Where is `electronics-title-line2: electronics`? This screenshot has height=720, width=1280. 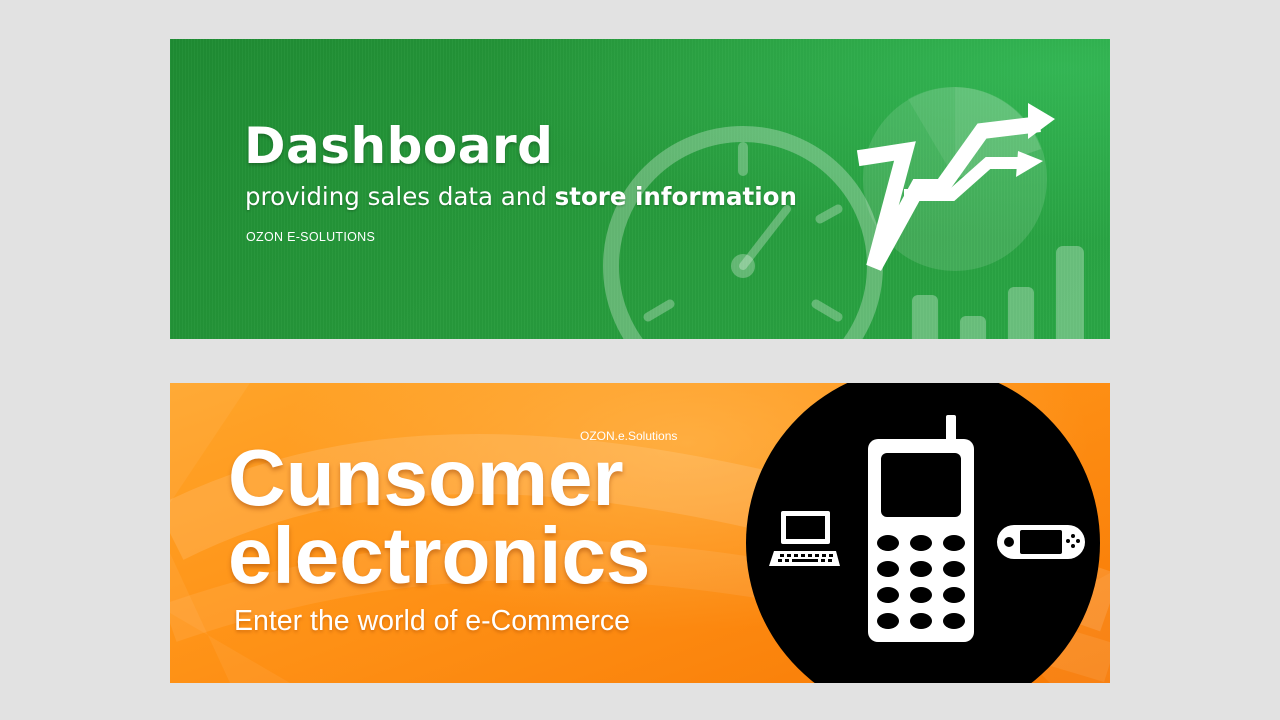
electronics-title-line2: electronics is located at coordinates (439, 555).